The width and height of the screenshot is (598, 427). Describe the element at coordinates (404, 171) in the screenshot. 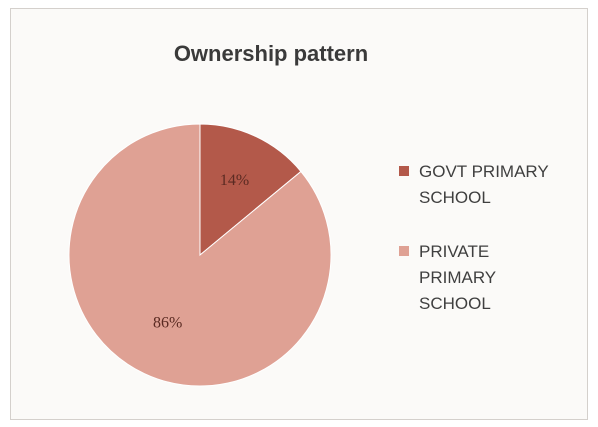

I see `legend-swatch-govt` at that location.